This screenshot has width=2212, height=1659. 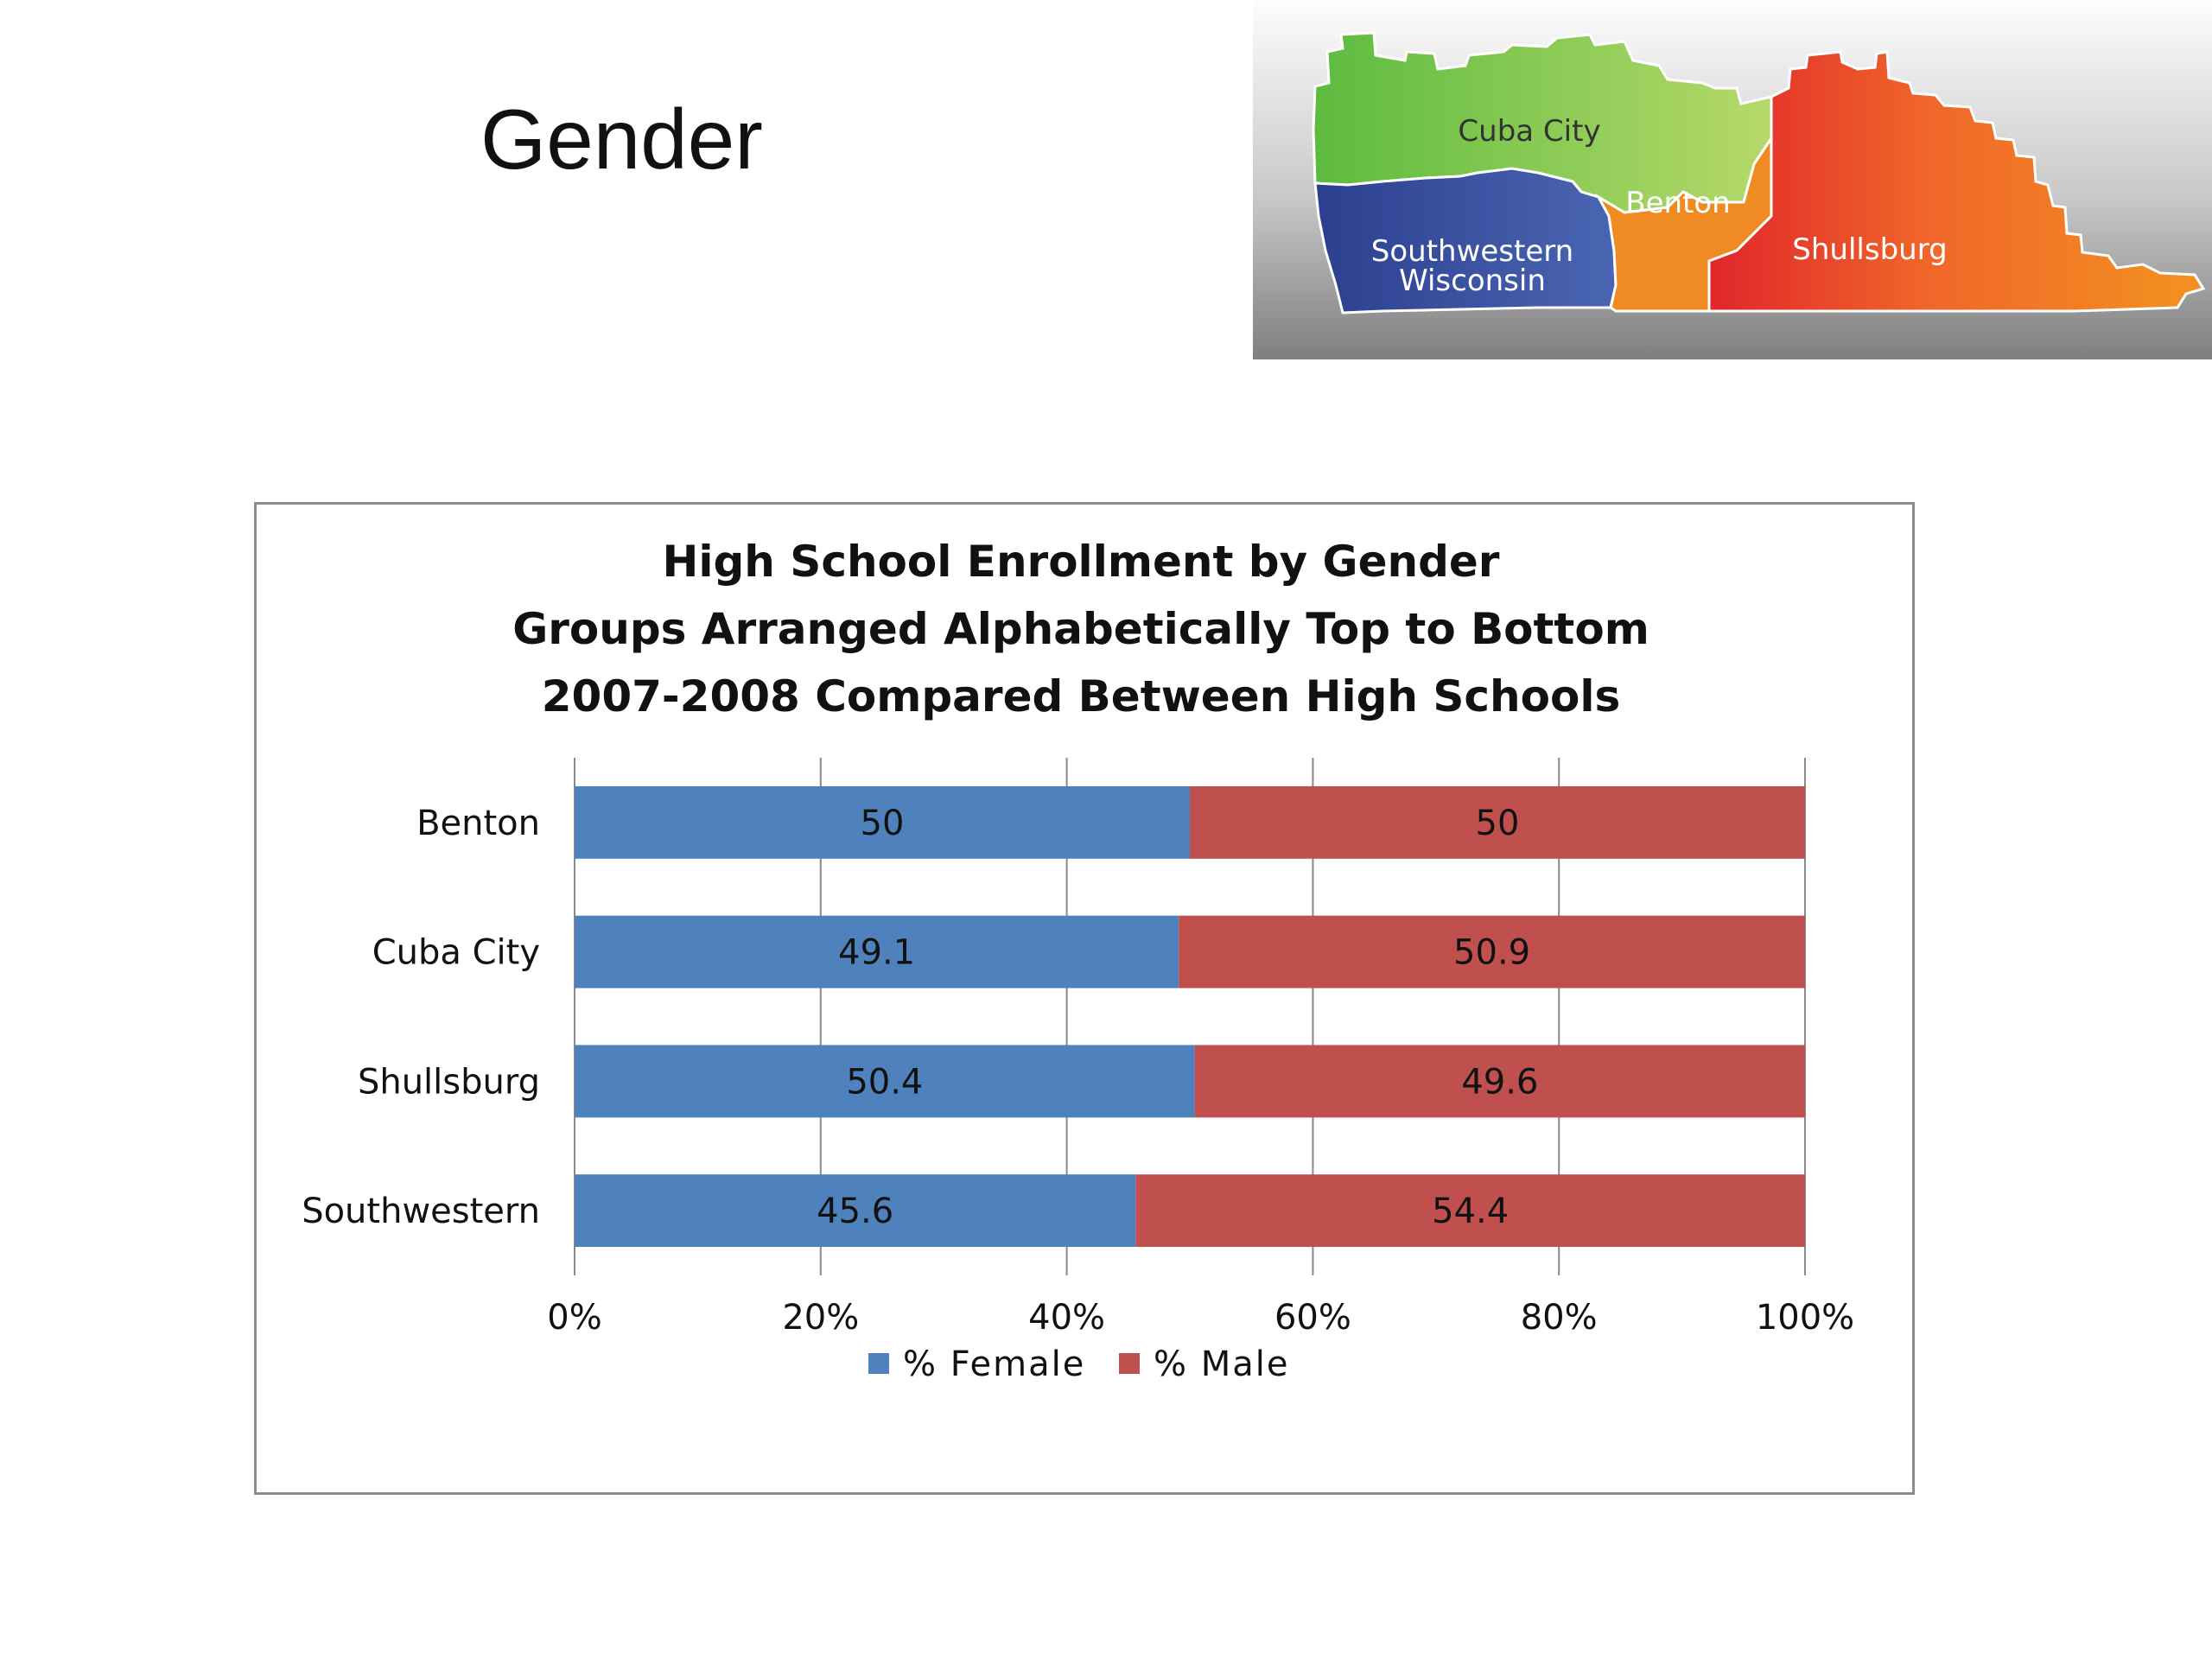 What do you see at coordinates (1200, 1318) in the screenshot?
I see `chart-x-ticks: 0% 20% 40% 60% 80% 100%` at bounding box center [1200, 1318].